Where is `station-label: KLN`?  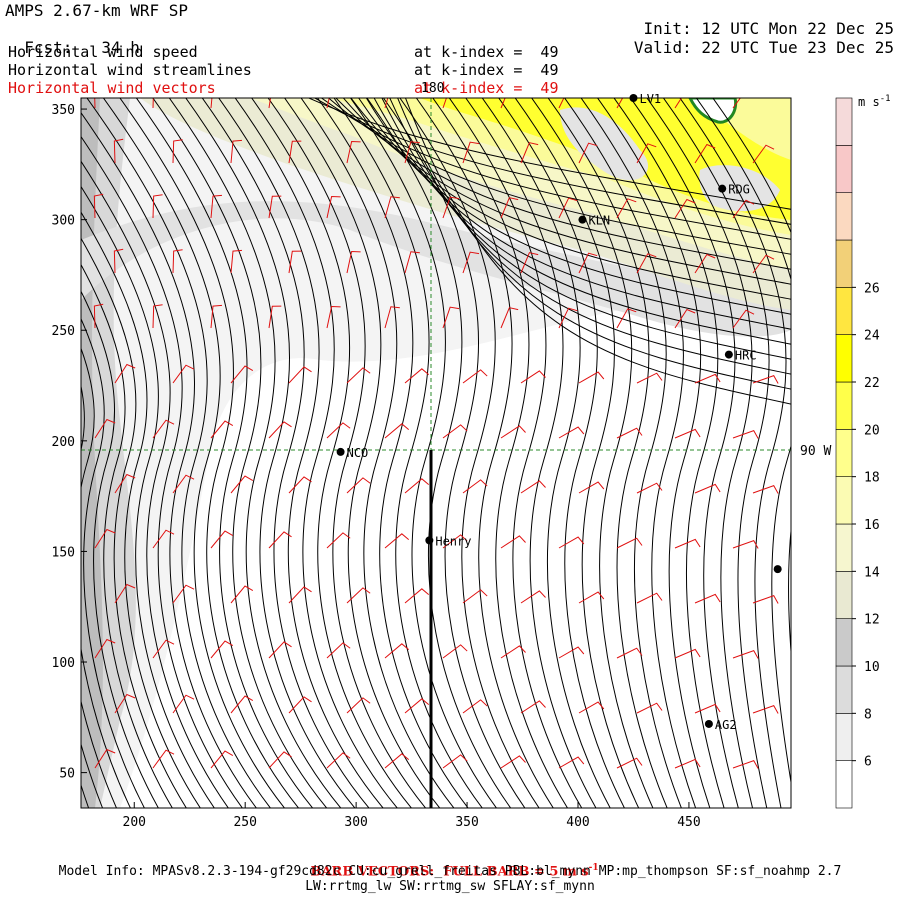
station-label: KLN is located at coordinates (599, 221).